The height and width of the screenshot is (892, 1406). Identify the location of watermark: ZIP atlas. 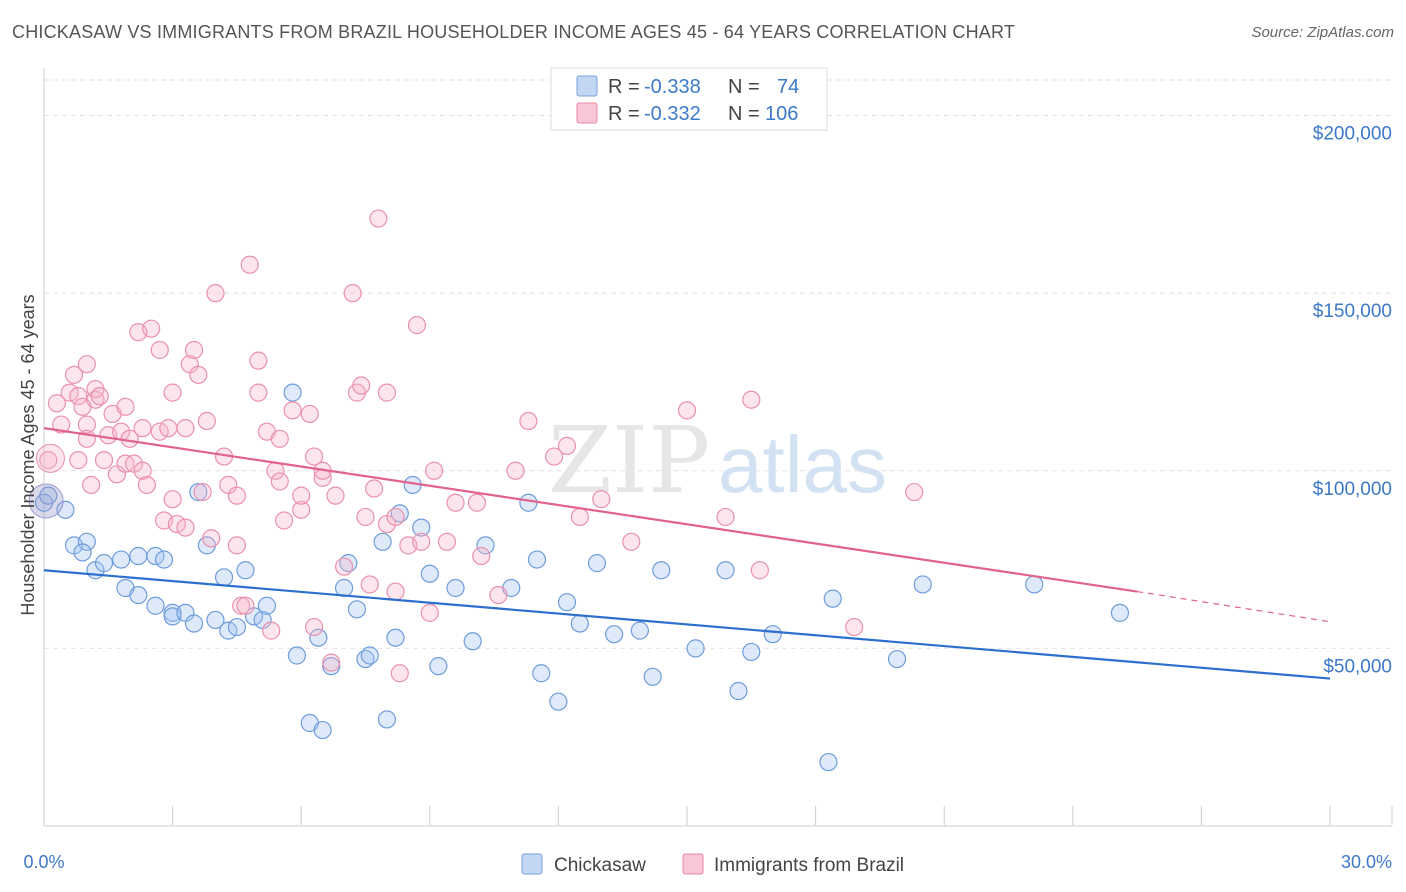
(717, 460).